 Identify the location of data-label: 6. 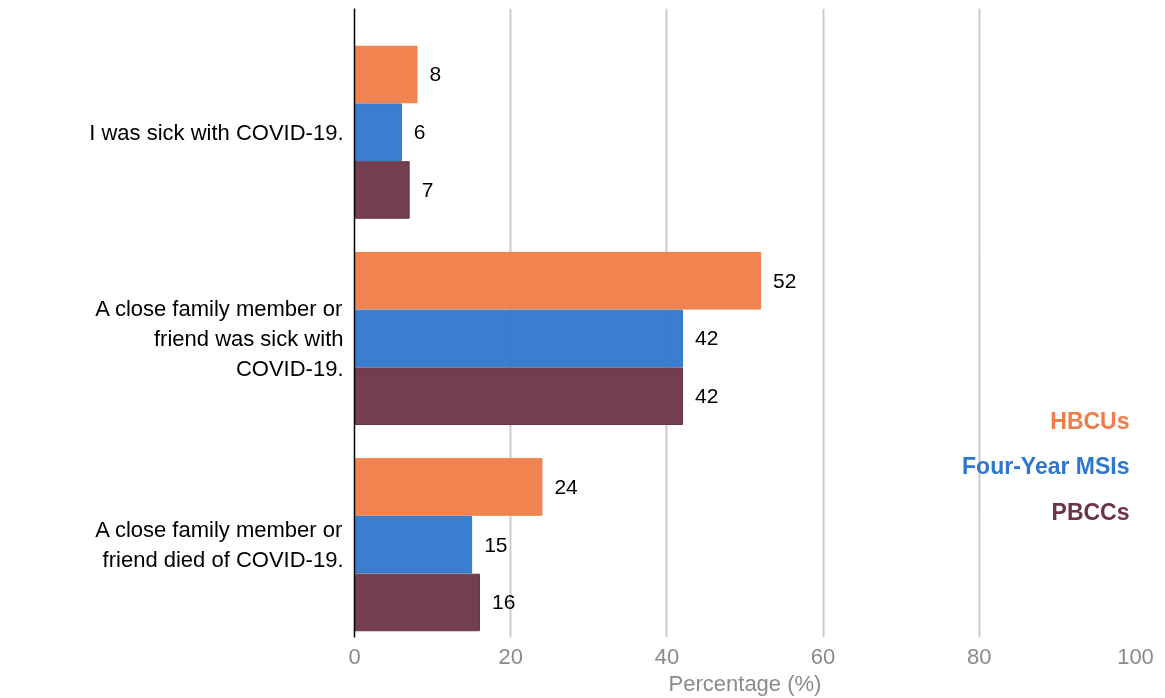
(419, 132).